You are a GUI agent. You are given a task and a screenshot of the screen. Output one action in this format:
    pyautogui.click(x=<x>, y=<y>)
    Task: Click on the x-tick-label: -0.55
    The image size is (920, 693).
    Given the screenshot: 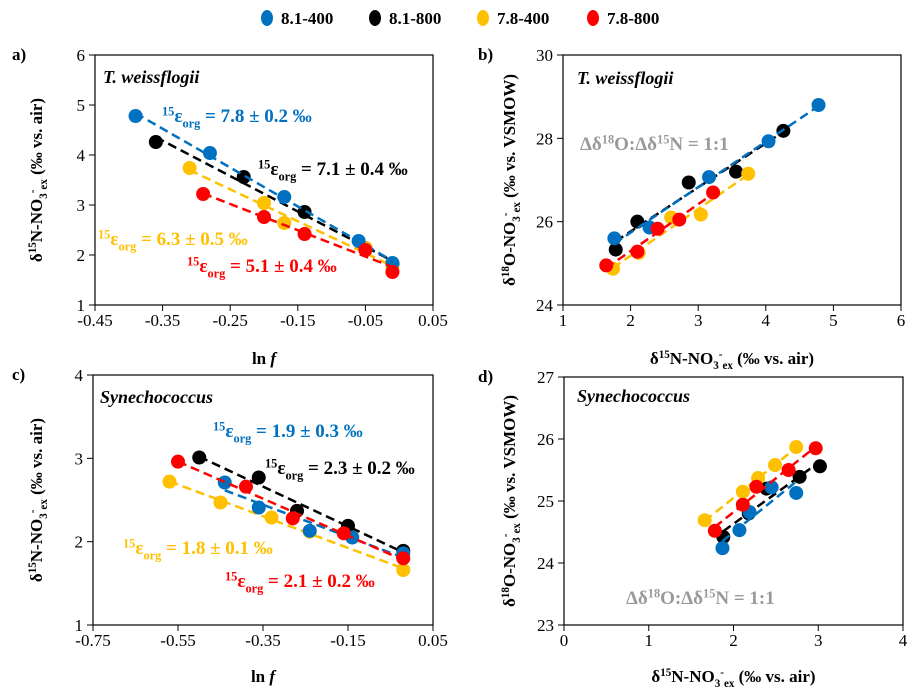 What is the action you would take?
    pyautogui.click(x=177, y=640)
    